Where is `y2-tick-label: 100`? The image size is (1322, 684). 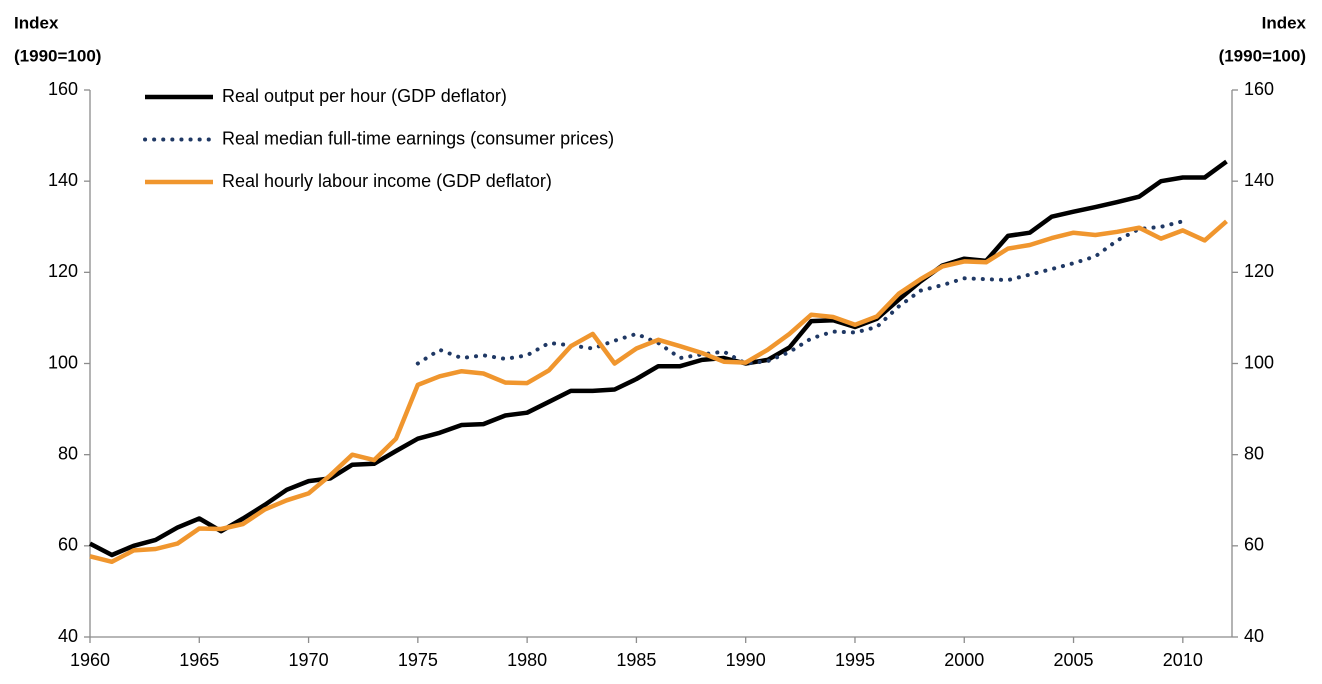
y2-tick-label: 100 is located at coordinates (1259, 362).